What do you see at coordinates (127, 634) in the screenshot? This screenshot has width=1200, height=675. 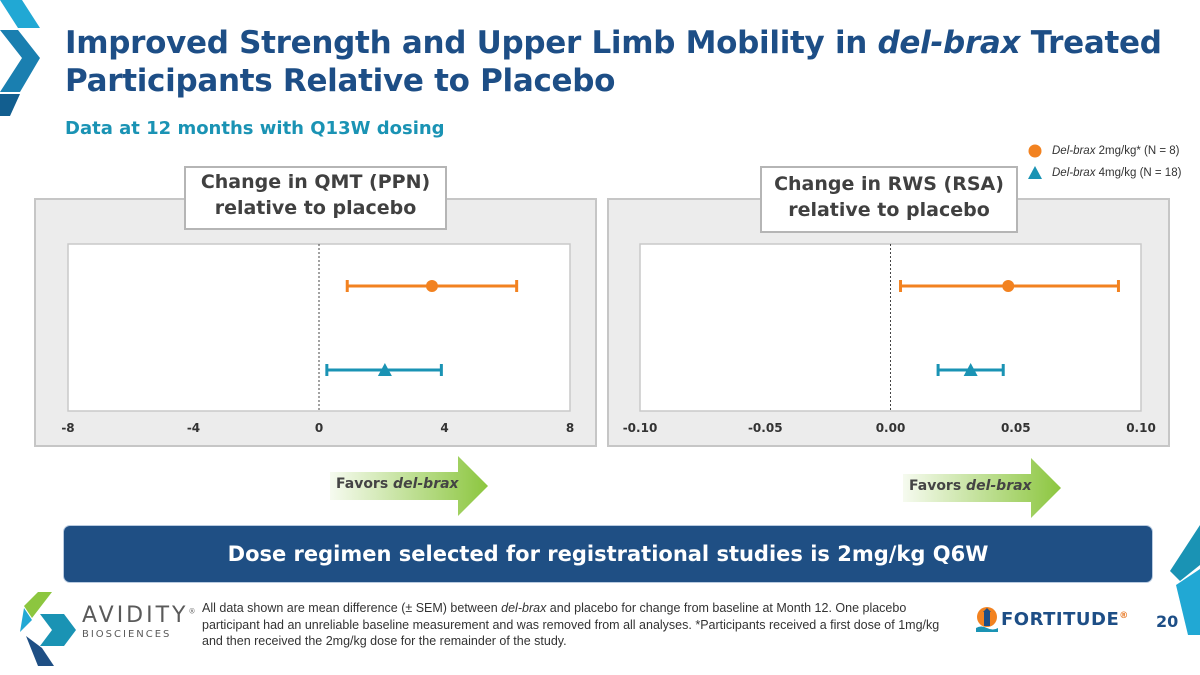 I see `avidity-subtitle: BIOSCIENCES` at bounding box center [127, 634].